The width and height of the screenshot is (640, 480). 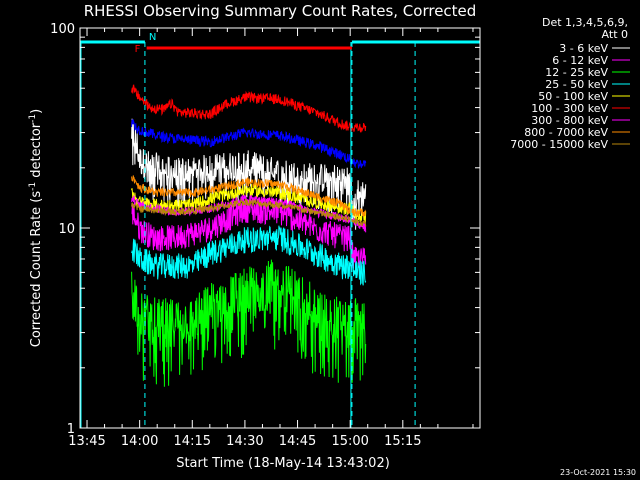 What do you see at coordinates (152, 37) in the screenshot?
I see `night-flag-label: N` at bounding box center [152, 37].